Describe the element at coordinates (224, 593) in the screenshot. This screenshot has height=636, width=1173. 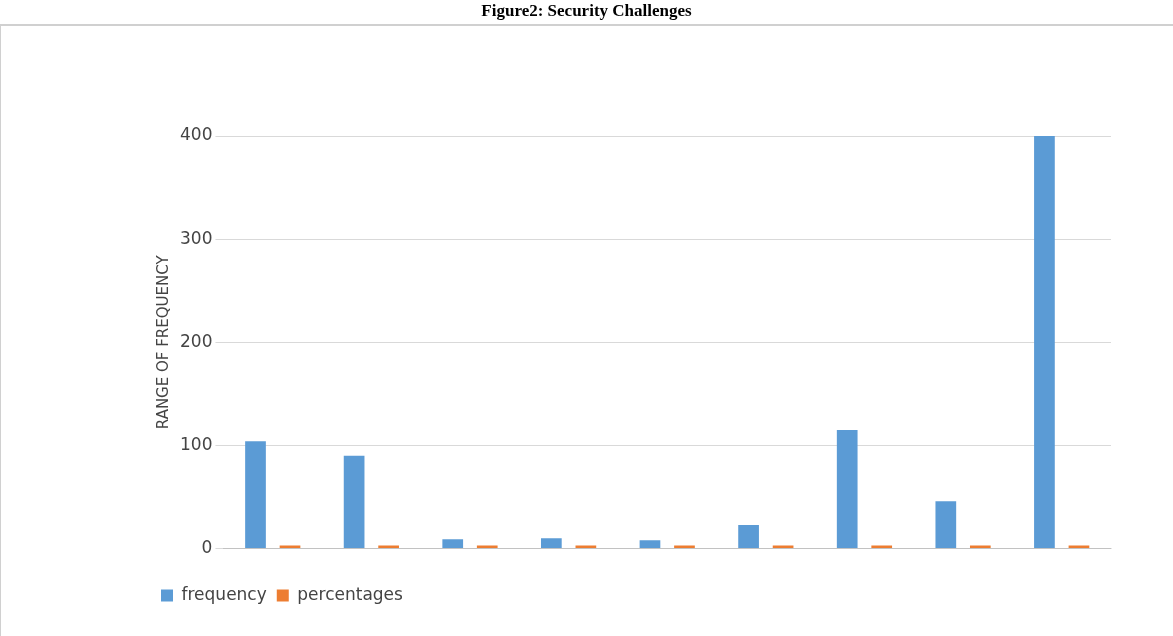
I see `legend-label: frequency` at that location.